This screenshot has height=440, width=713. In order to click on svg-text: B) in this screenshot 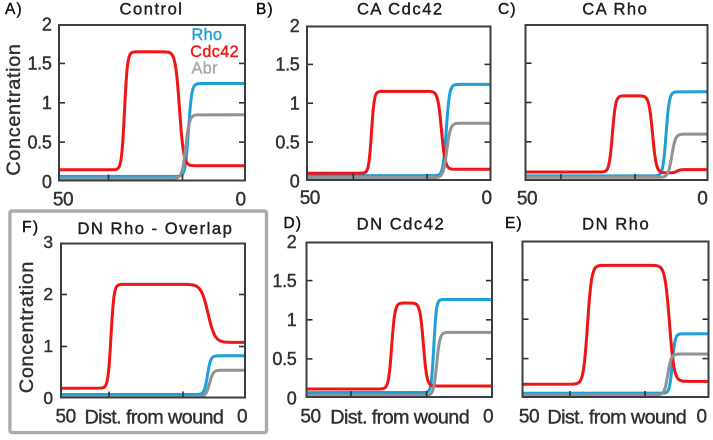, I will do `click(265, 9)`.